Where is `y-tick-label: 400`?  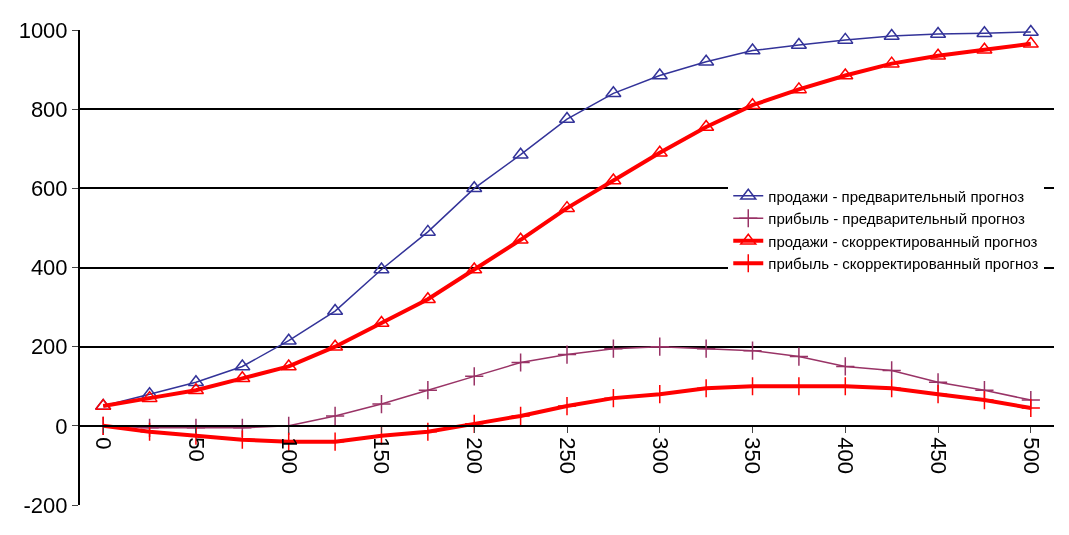
y-tick-label: 400 is located at coordinates (49, 268).